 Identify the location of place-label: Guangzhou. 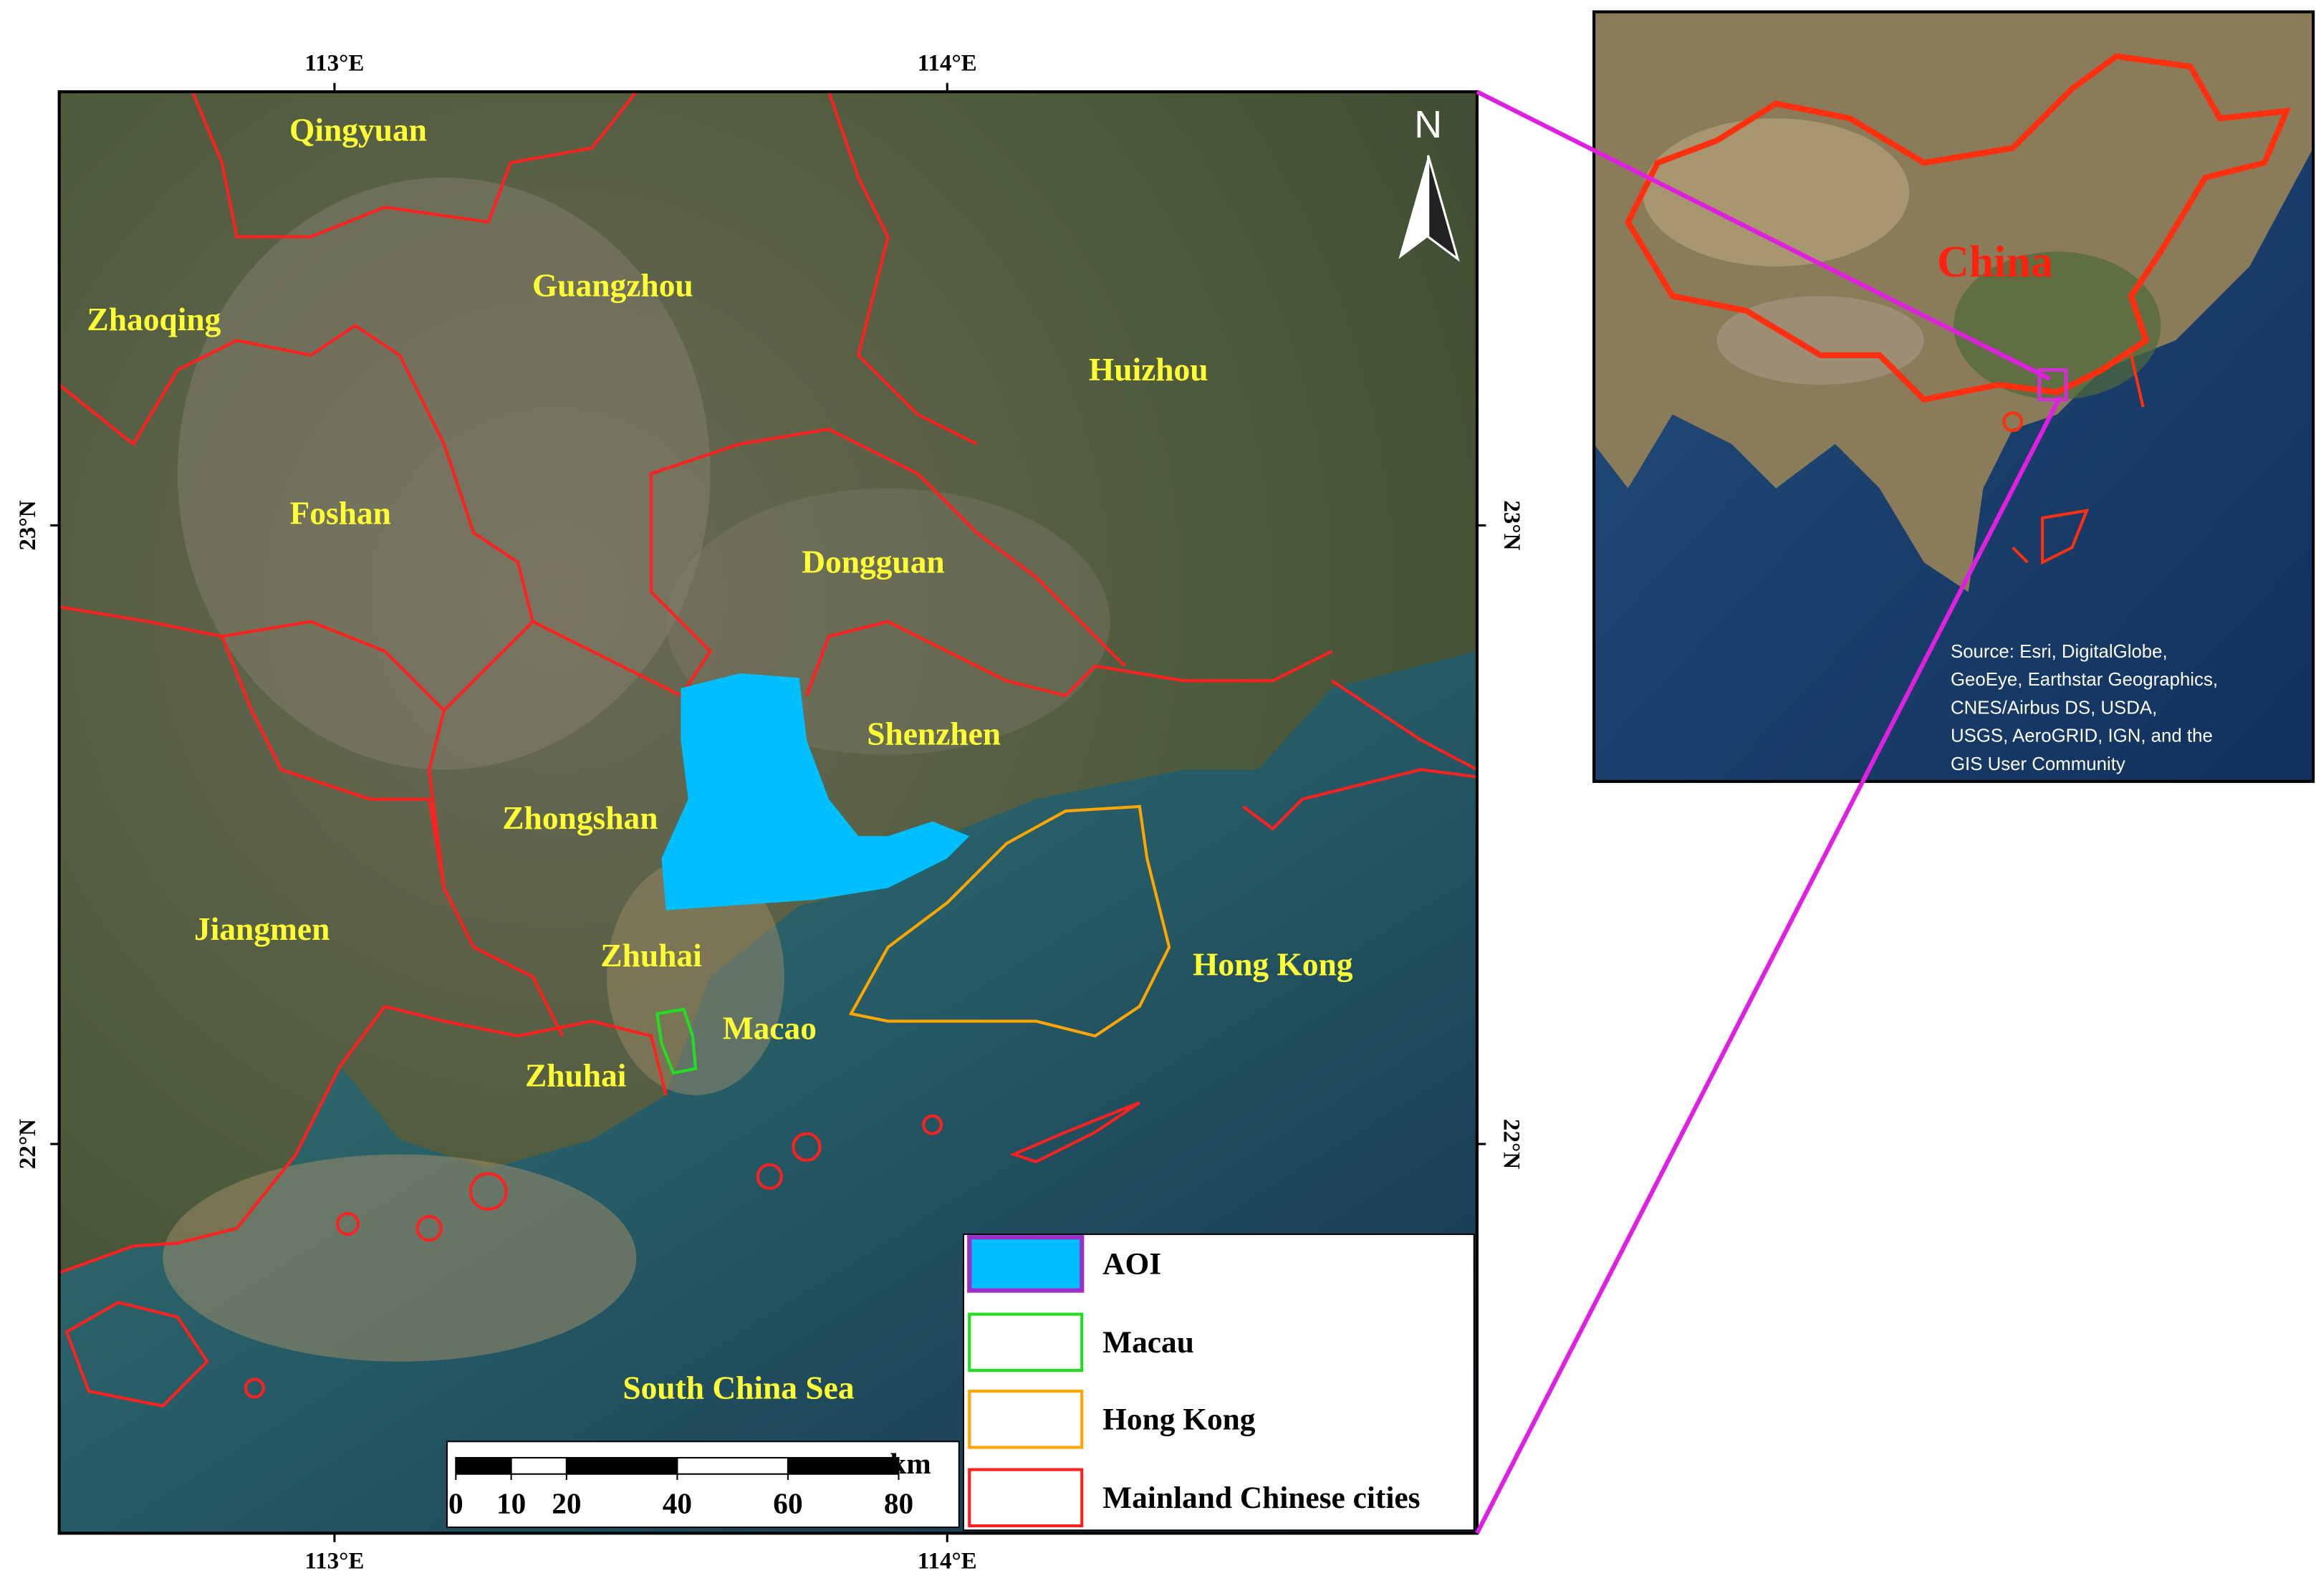
(612, 284).